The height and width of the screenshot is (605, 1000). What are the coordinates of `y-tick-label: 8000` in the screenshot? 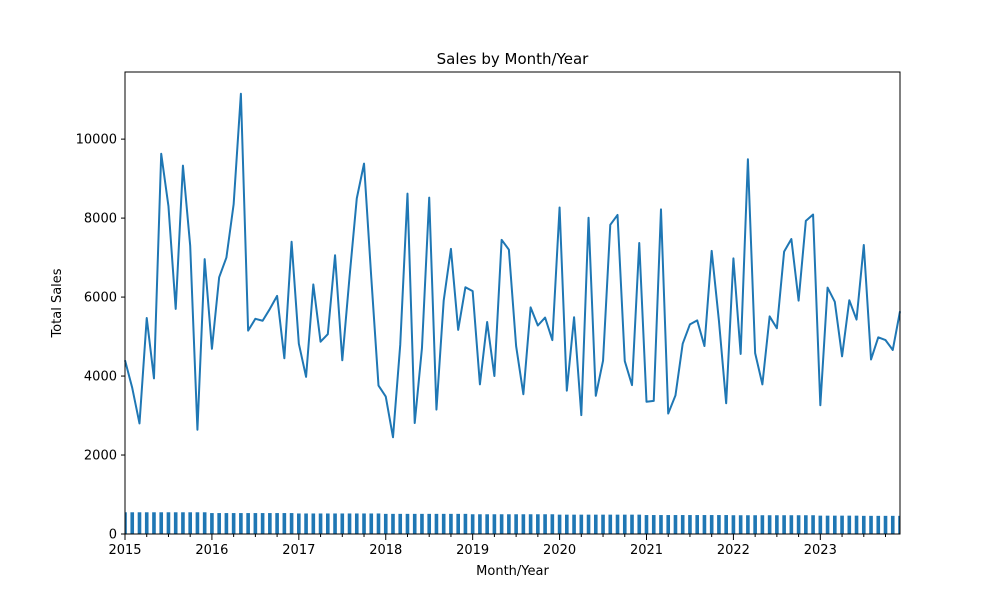 It's located at (100, 219).